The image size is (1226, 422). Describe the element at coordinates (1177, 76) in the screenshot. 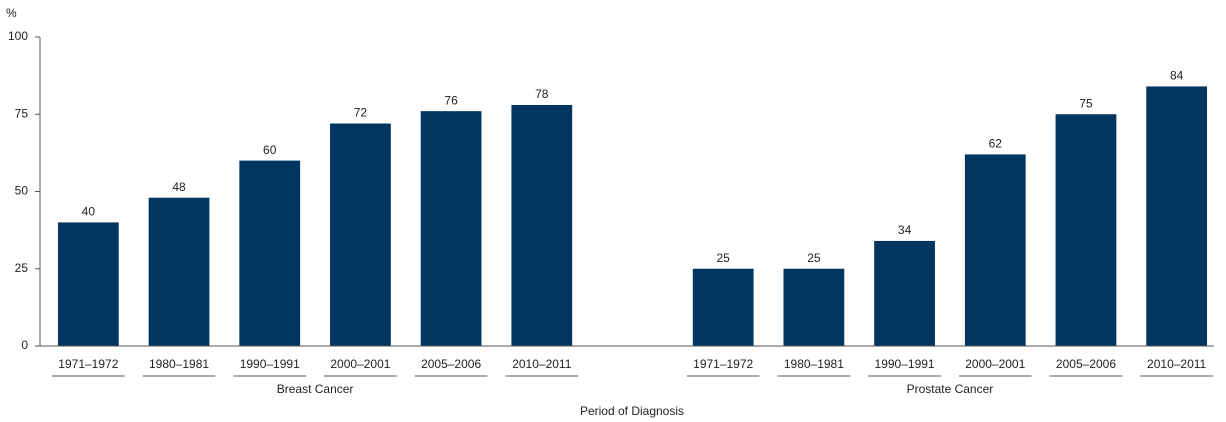

I see `value-label: 84` at that location.